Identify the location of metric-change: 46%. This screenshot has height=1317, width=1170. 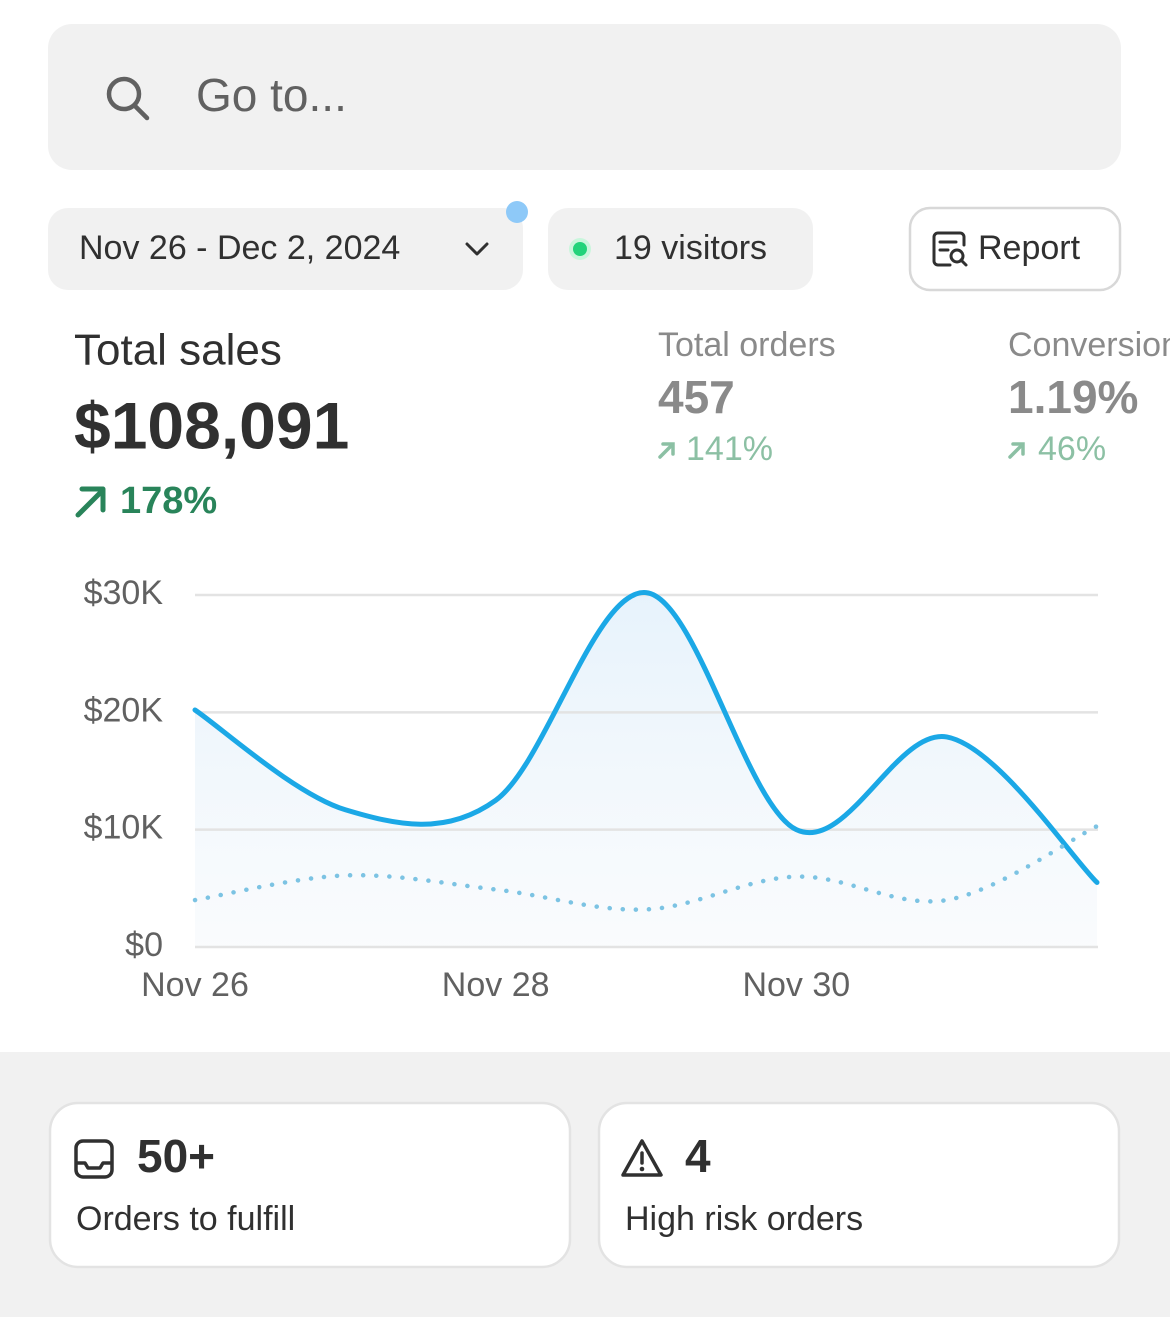
(1072, 449).